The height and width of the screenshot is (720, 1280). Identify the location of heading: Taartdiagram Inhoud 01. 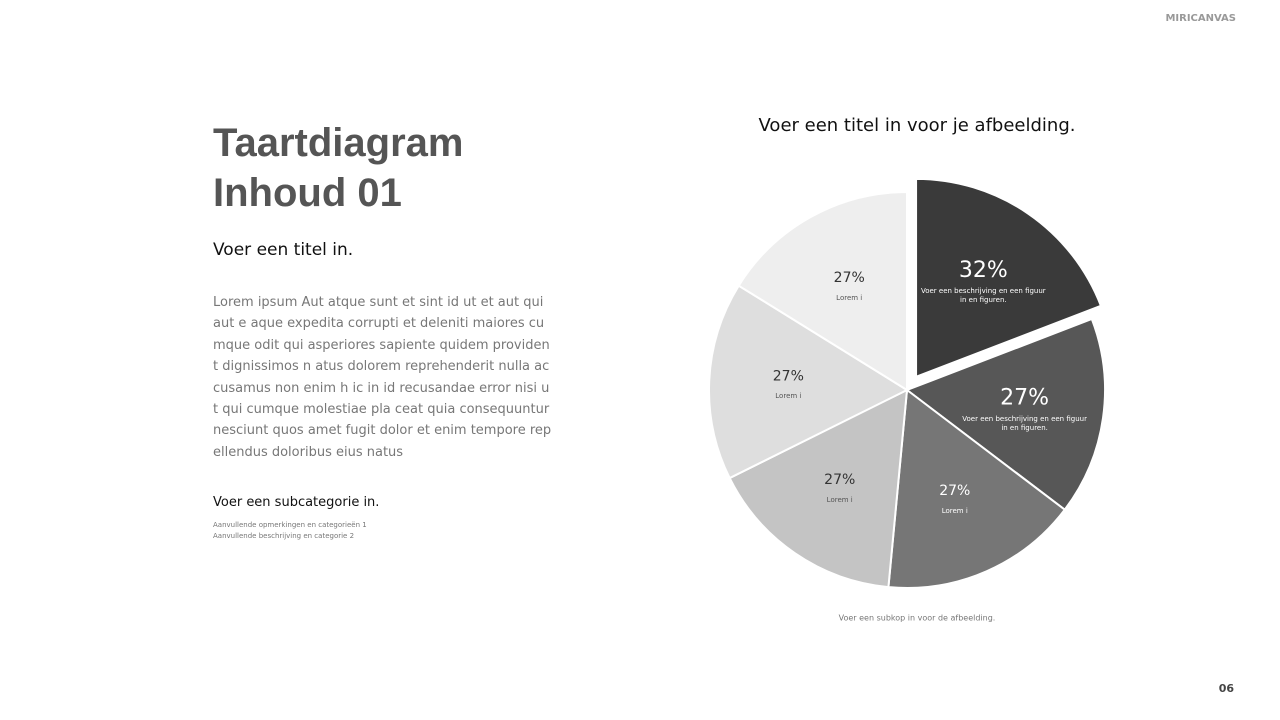
(338, 168).